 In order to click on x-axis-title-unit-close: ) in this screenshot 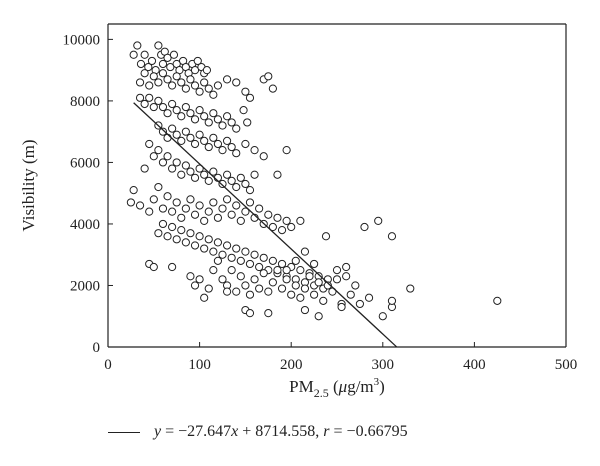, I will do `click(382, 386)`.